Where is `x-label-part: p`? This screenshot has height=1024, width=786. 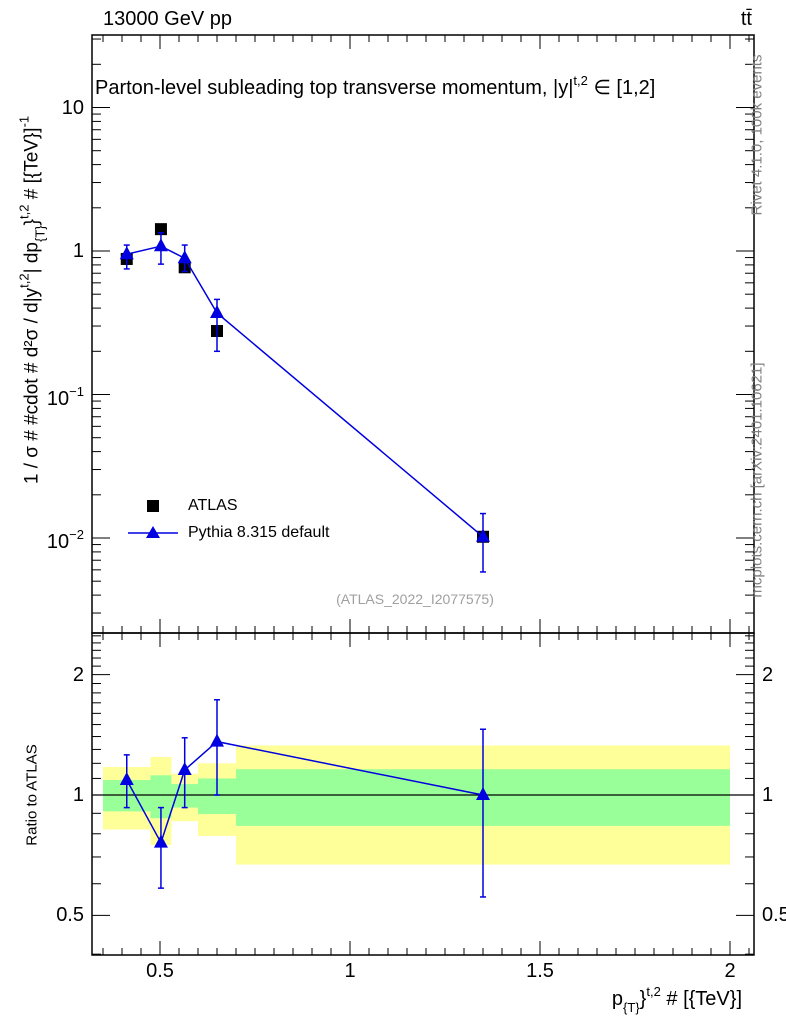 x-label-part: p is located at coordinates (617, 999).